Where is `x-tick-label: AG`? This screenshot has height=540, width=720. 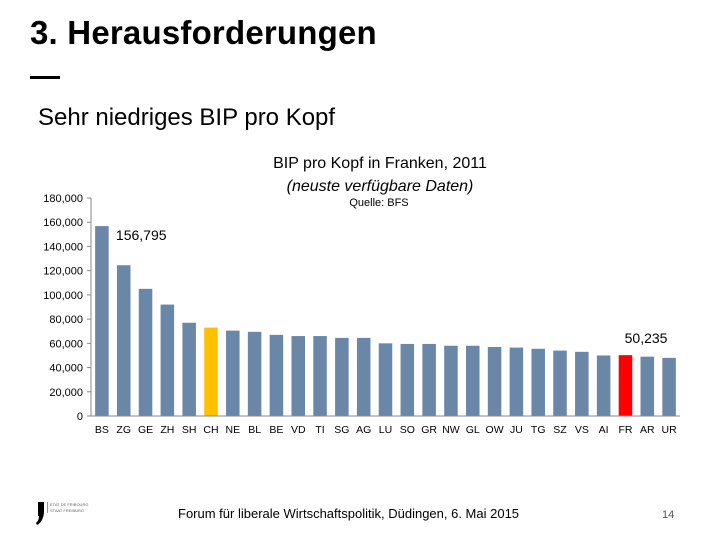 x-tick-label: AG is located at coordinates (363, 430).